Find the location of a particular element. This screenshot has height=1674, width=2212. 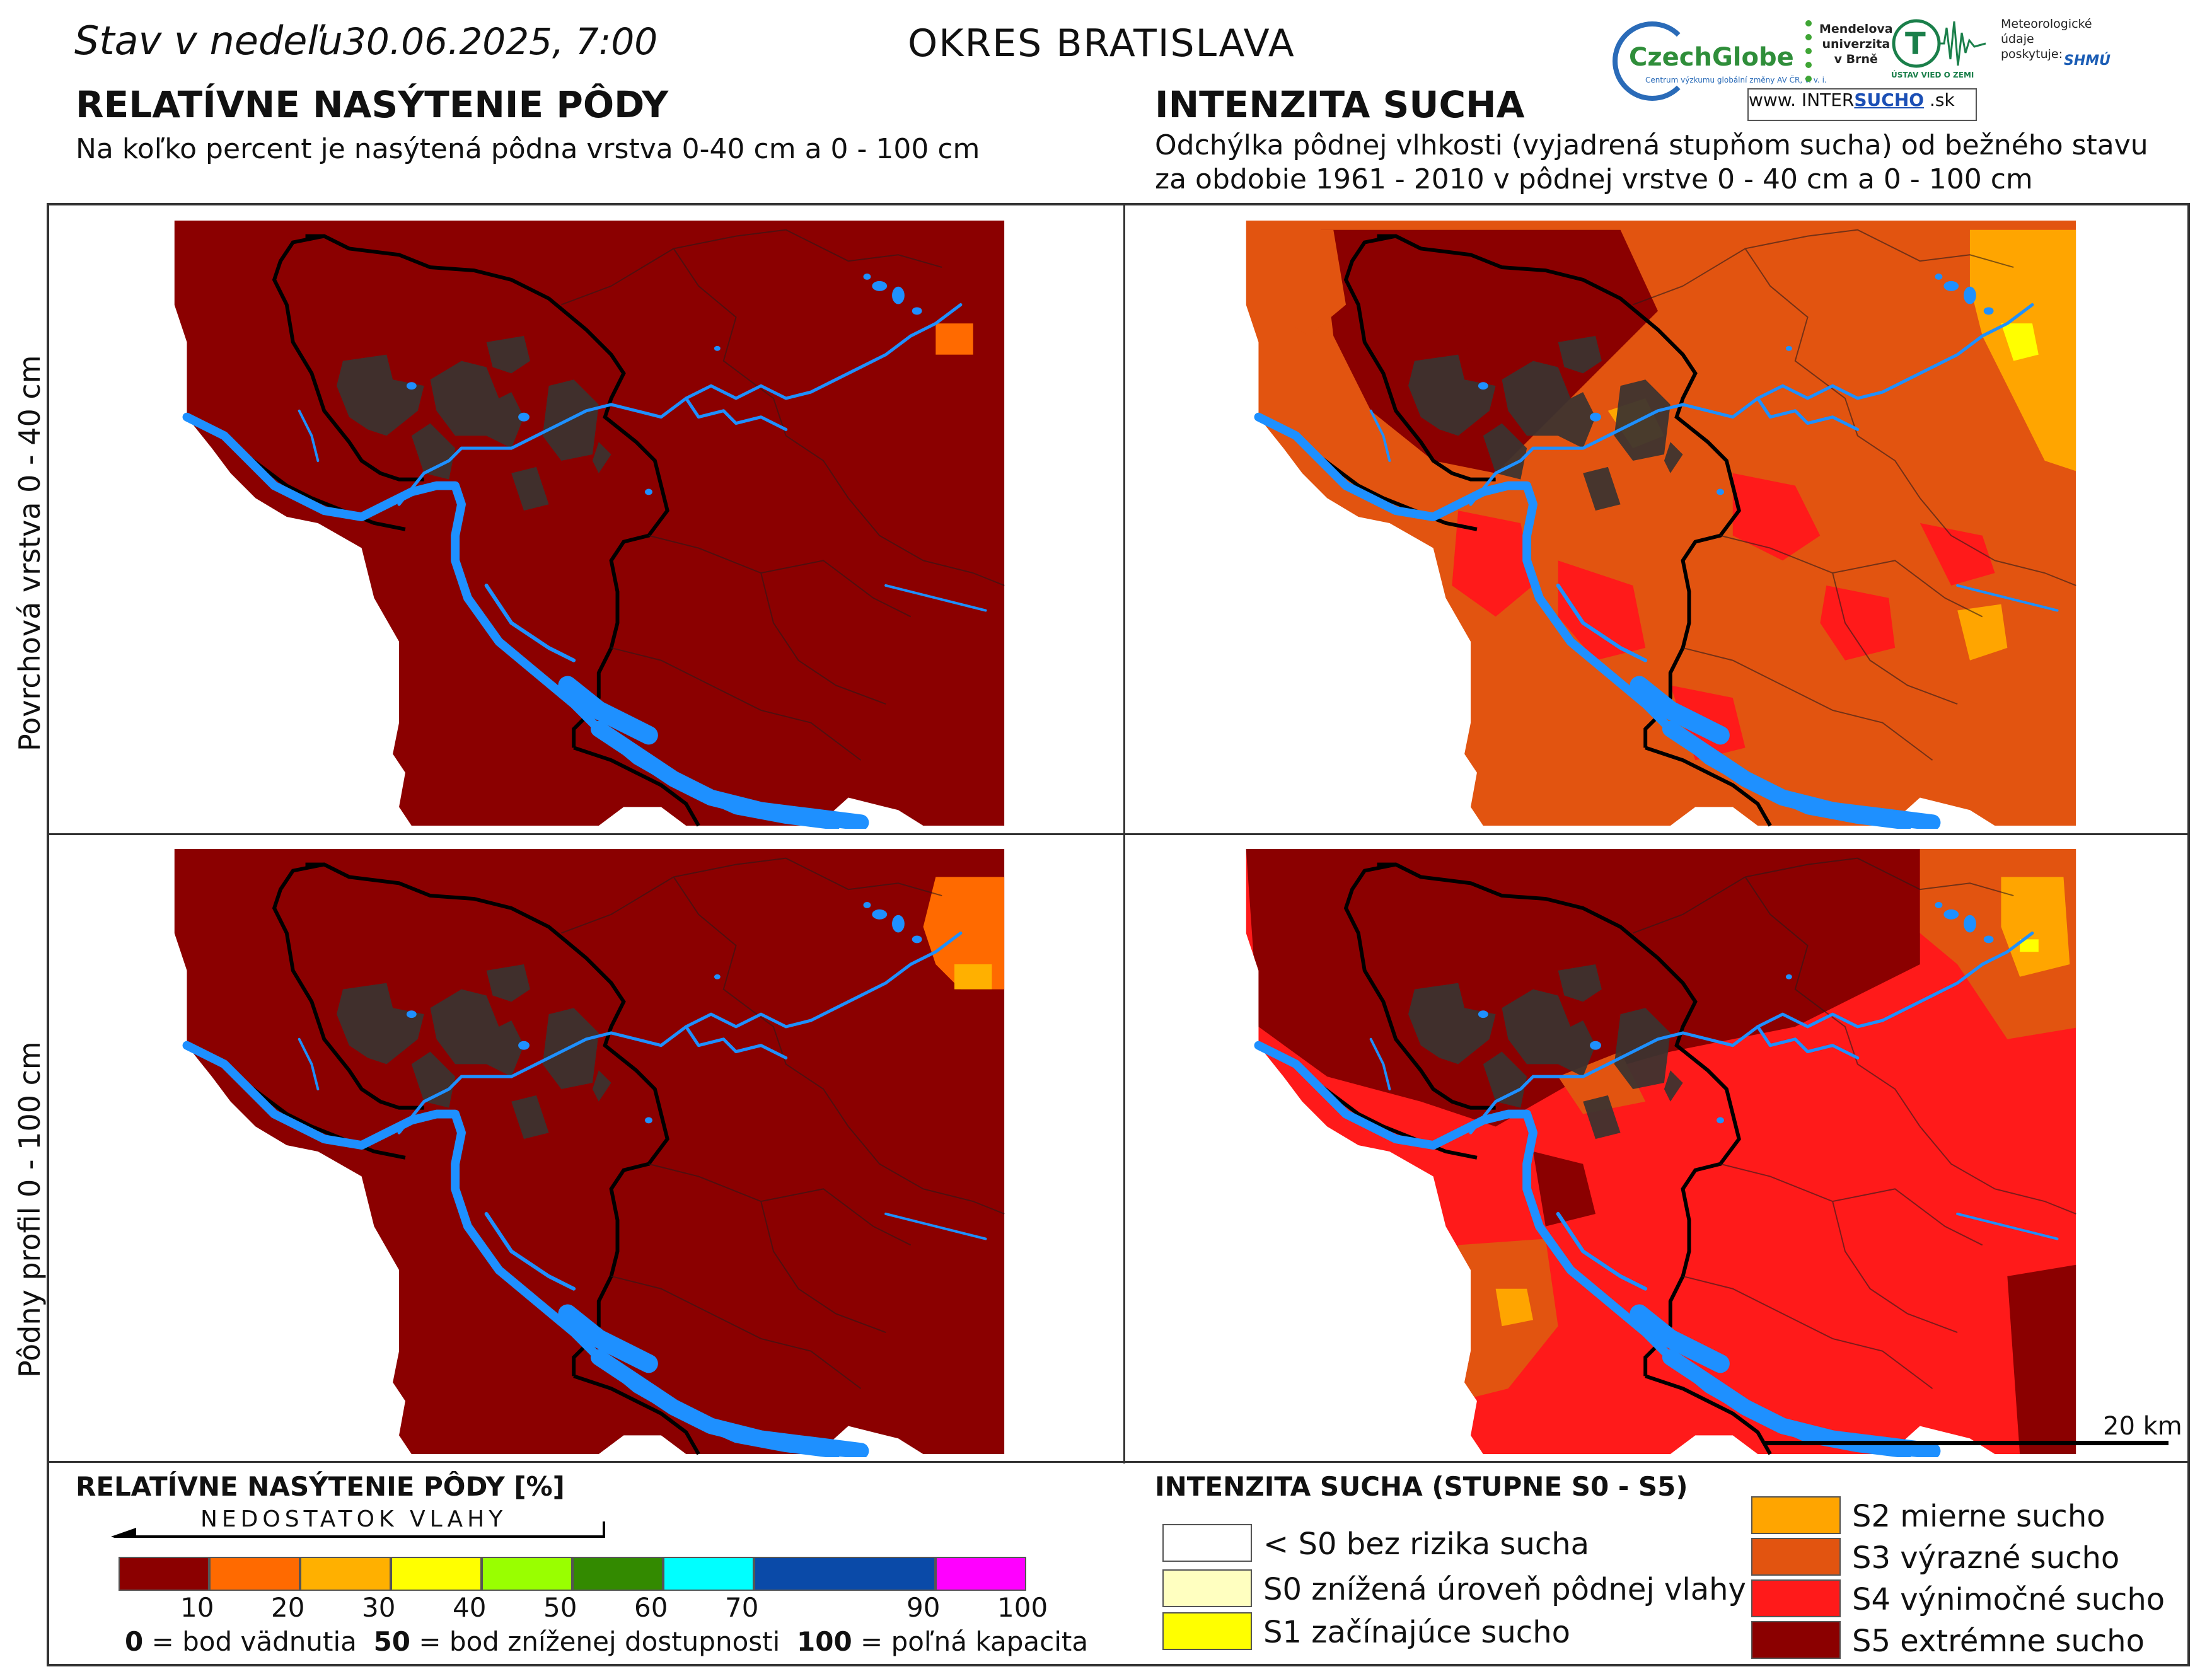

ustav-logo: T ÚSTAV VIED O ZEMI is located at coordinates (1941, 53).